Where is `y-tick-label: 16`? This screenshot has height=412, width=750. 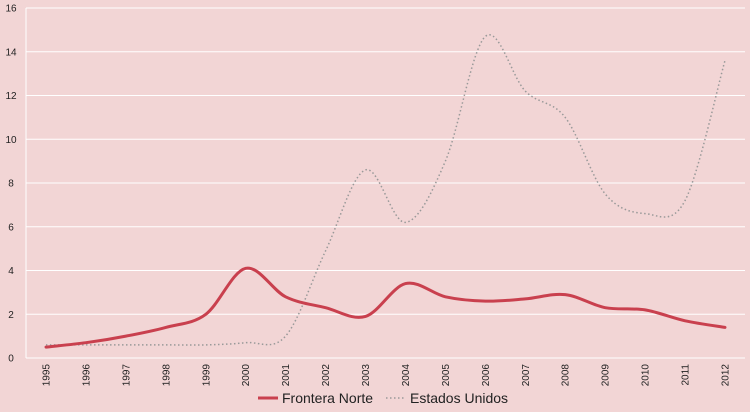
y-tick-label: 16 is located at coordinates (11, 9).